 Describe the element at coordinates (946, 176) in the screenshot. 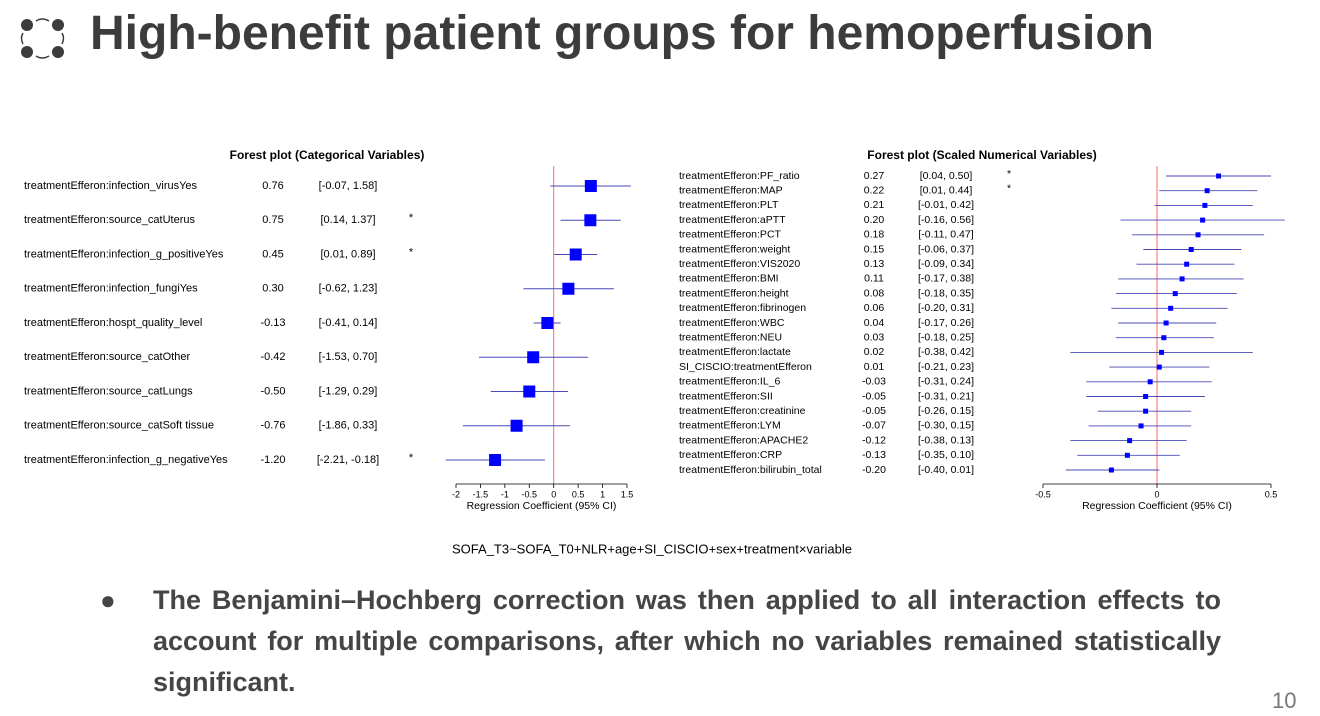

I see `ci-label: [0.04, 0.50]` at that location.